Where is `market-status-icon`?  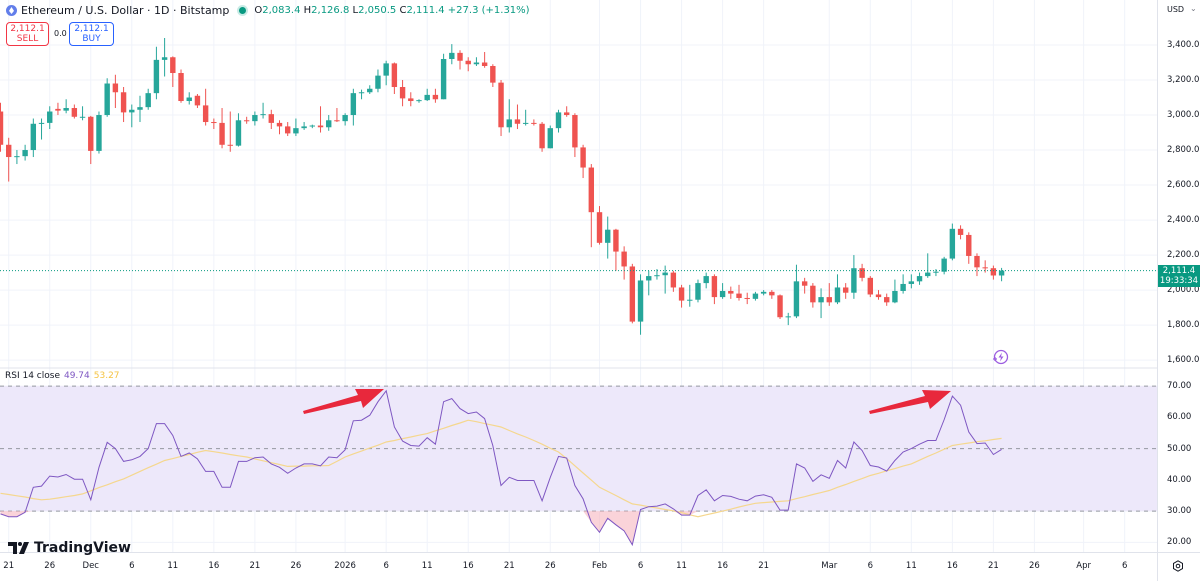 market-status-icon is located at coordinates (243, 10).